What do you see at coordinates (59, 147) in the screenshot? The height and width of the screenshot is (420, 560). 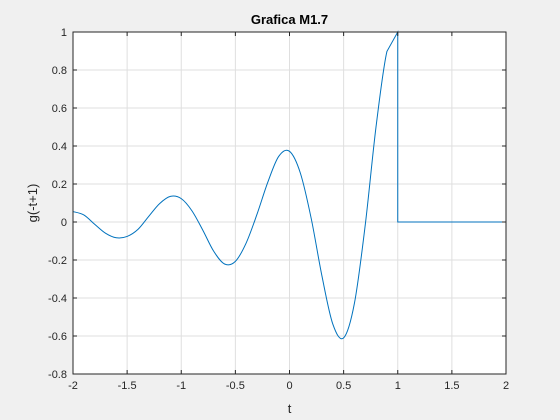 I see `y-tick-label: 0.4` at bounding box center [59, 147].